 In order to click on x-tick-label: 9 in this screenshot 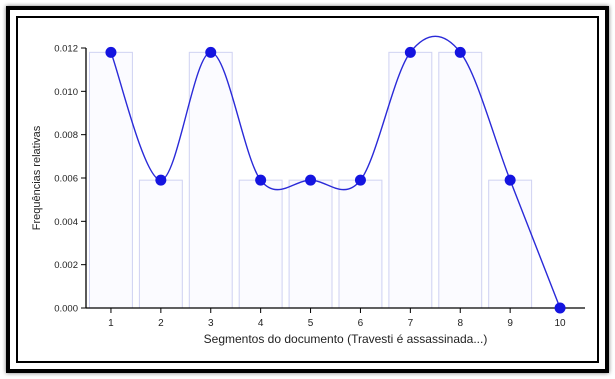, I will do `click(510, 323)`.